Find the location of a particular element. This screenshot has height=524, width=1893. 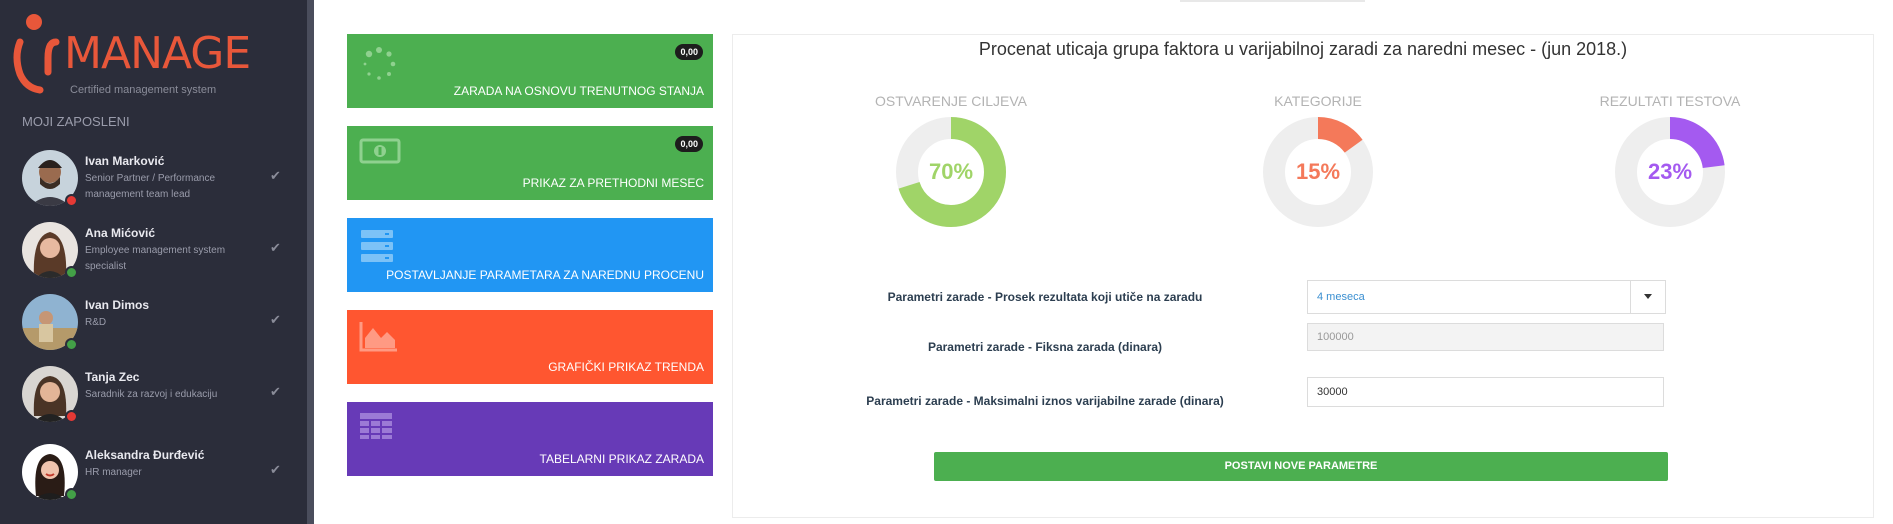

employee-item: Ivan Dimos R&D ✔ is located at coordinates (153, 324).